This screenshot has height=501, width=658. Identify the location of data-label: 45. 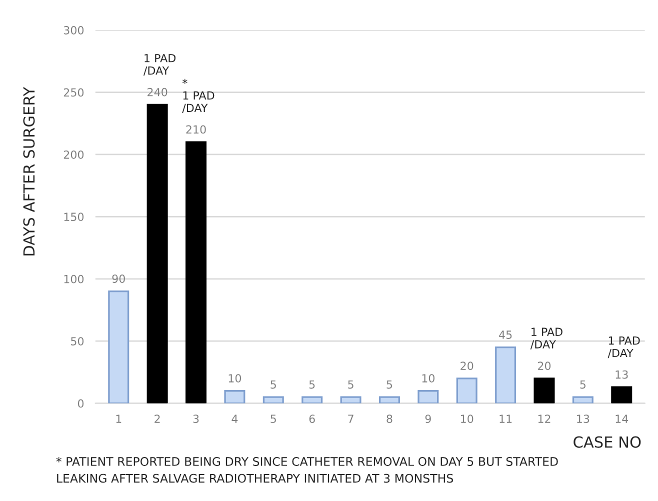
(505, 334).